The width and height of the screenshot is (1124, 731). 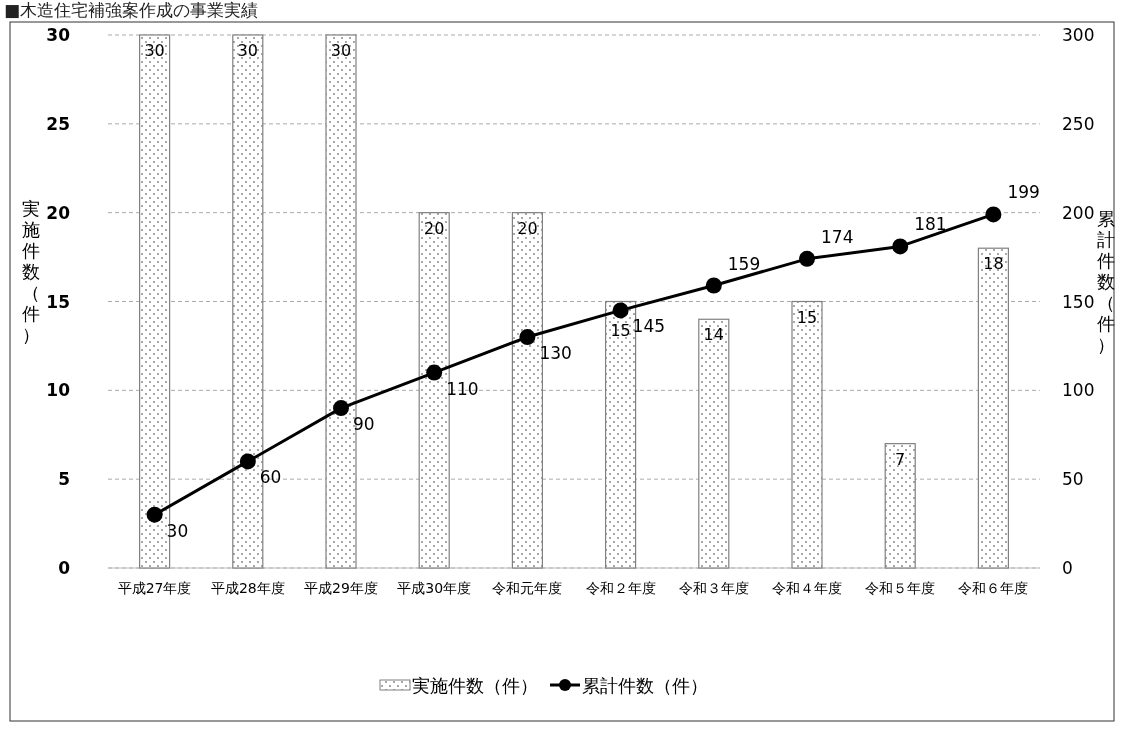 I want to click on y-tick-label: 15, so click(x=58, y=301).